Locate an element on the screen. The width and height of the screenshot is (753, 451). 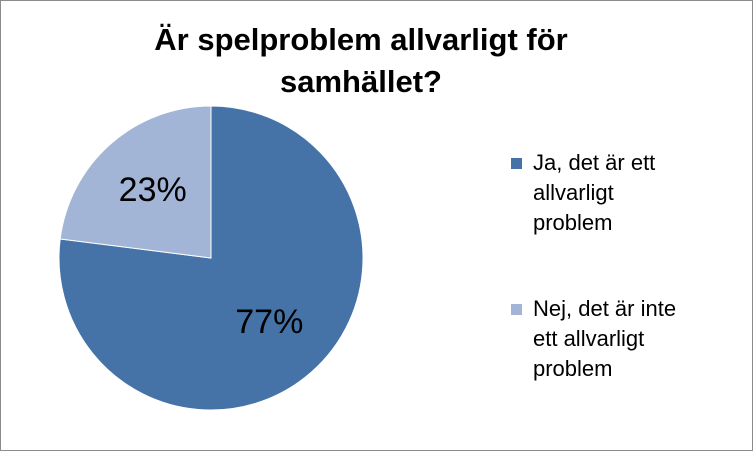
legend-label-ja-line-3: problem is located at coordinates (573, 222).